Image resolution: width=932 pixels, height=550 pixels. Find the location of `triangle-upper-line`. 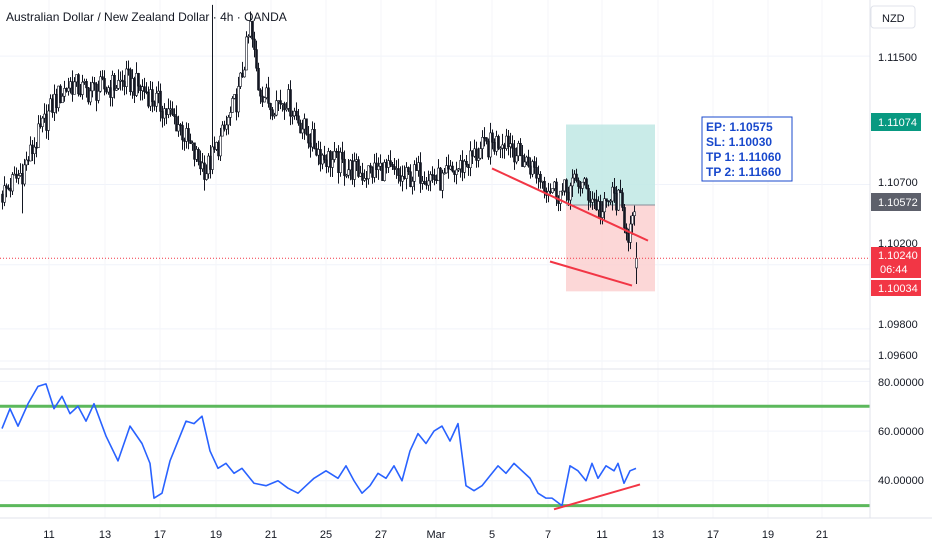

triangle-upper-line is located at coordinates (570, 204).